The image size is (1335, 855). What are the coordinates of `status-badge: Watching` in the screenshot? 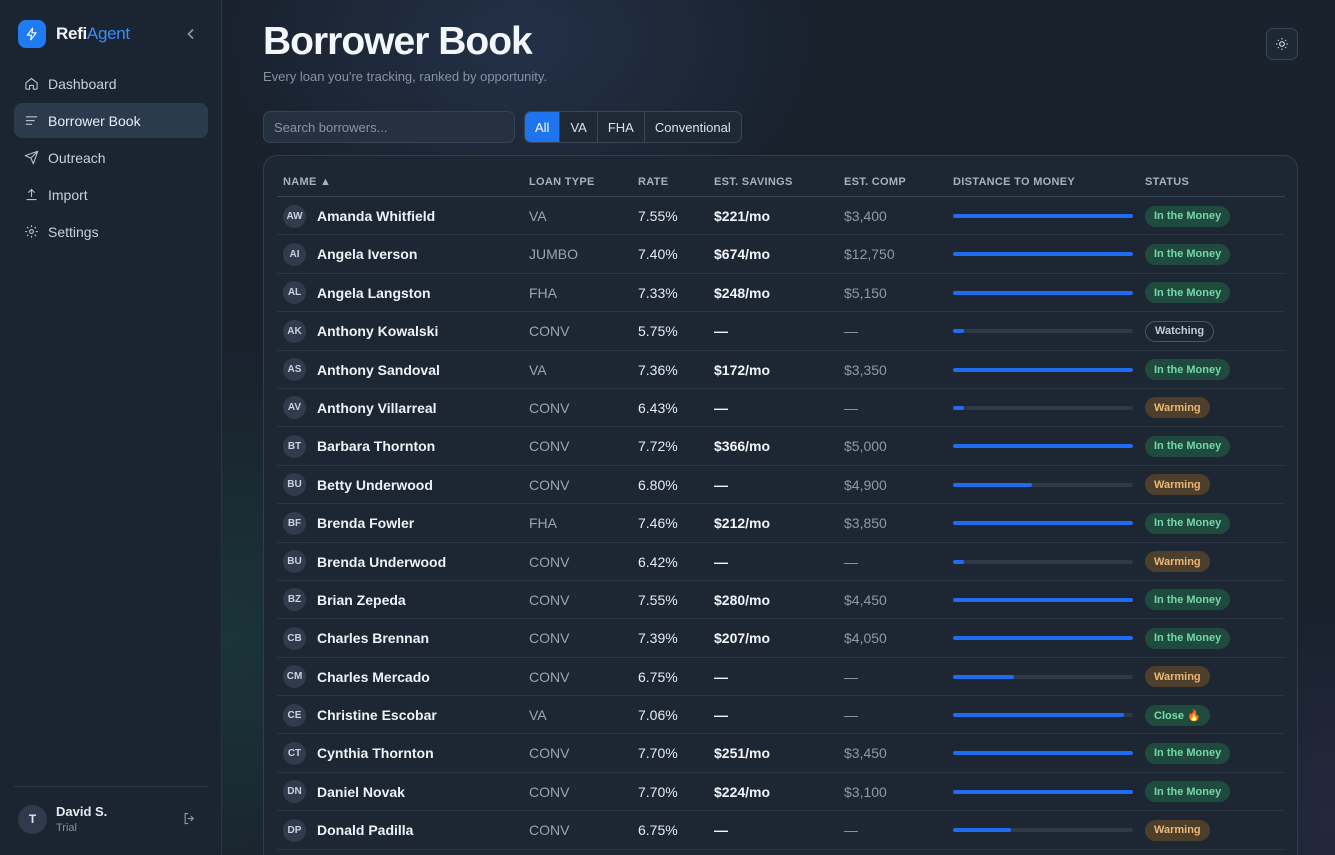 It's located at (1180, 331).